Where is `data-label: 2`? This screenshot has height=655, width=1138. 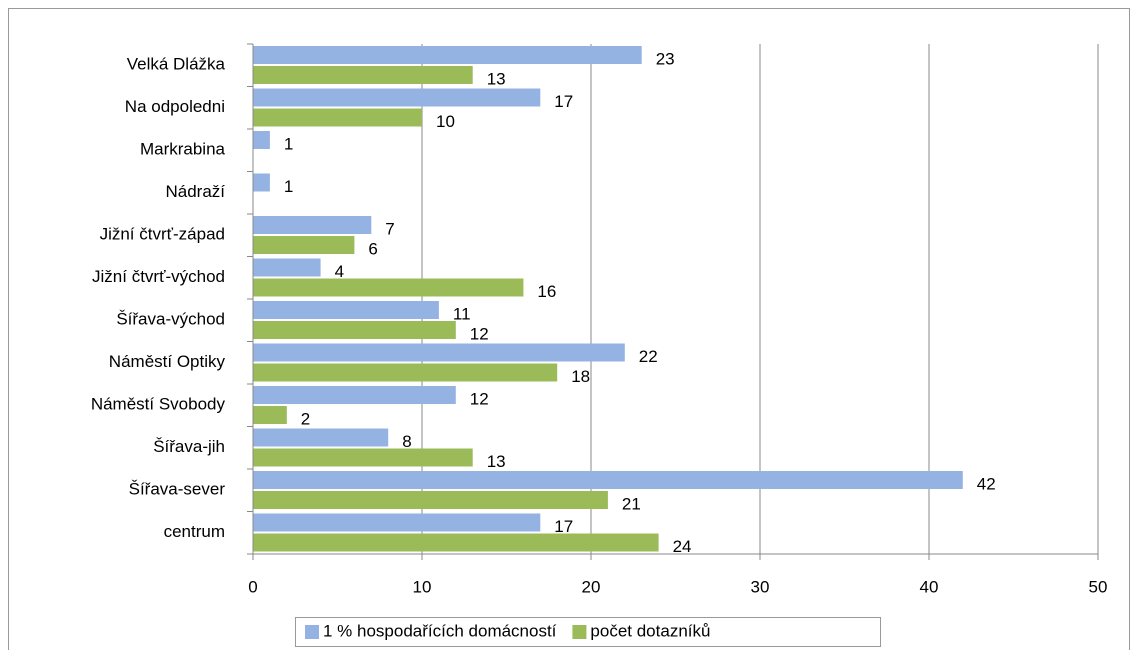
data-label: 2 is located at coordinates (305, 418).